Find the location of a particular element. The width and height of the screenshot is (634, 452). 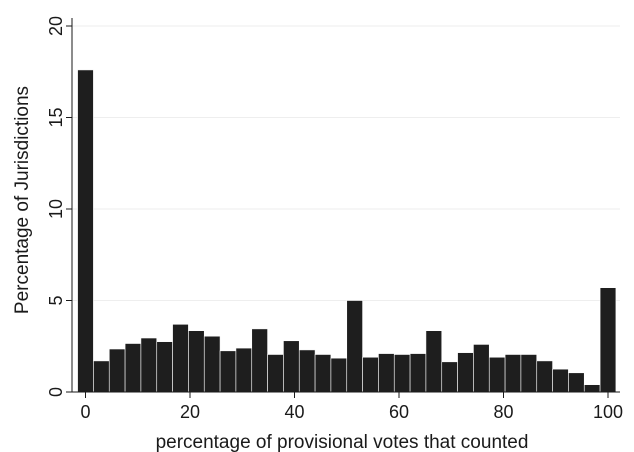

x-tick-label-20: 20 is located at coordinates (190, 412).